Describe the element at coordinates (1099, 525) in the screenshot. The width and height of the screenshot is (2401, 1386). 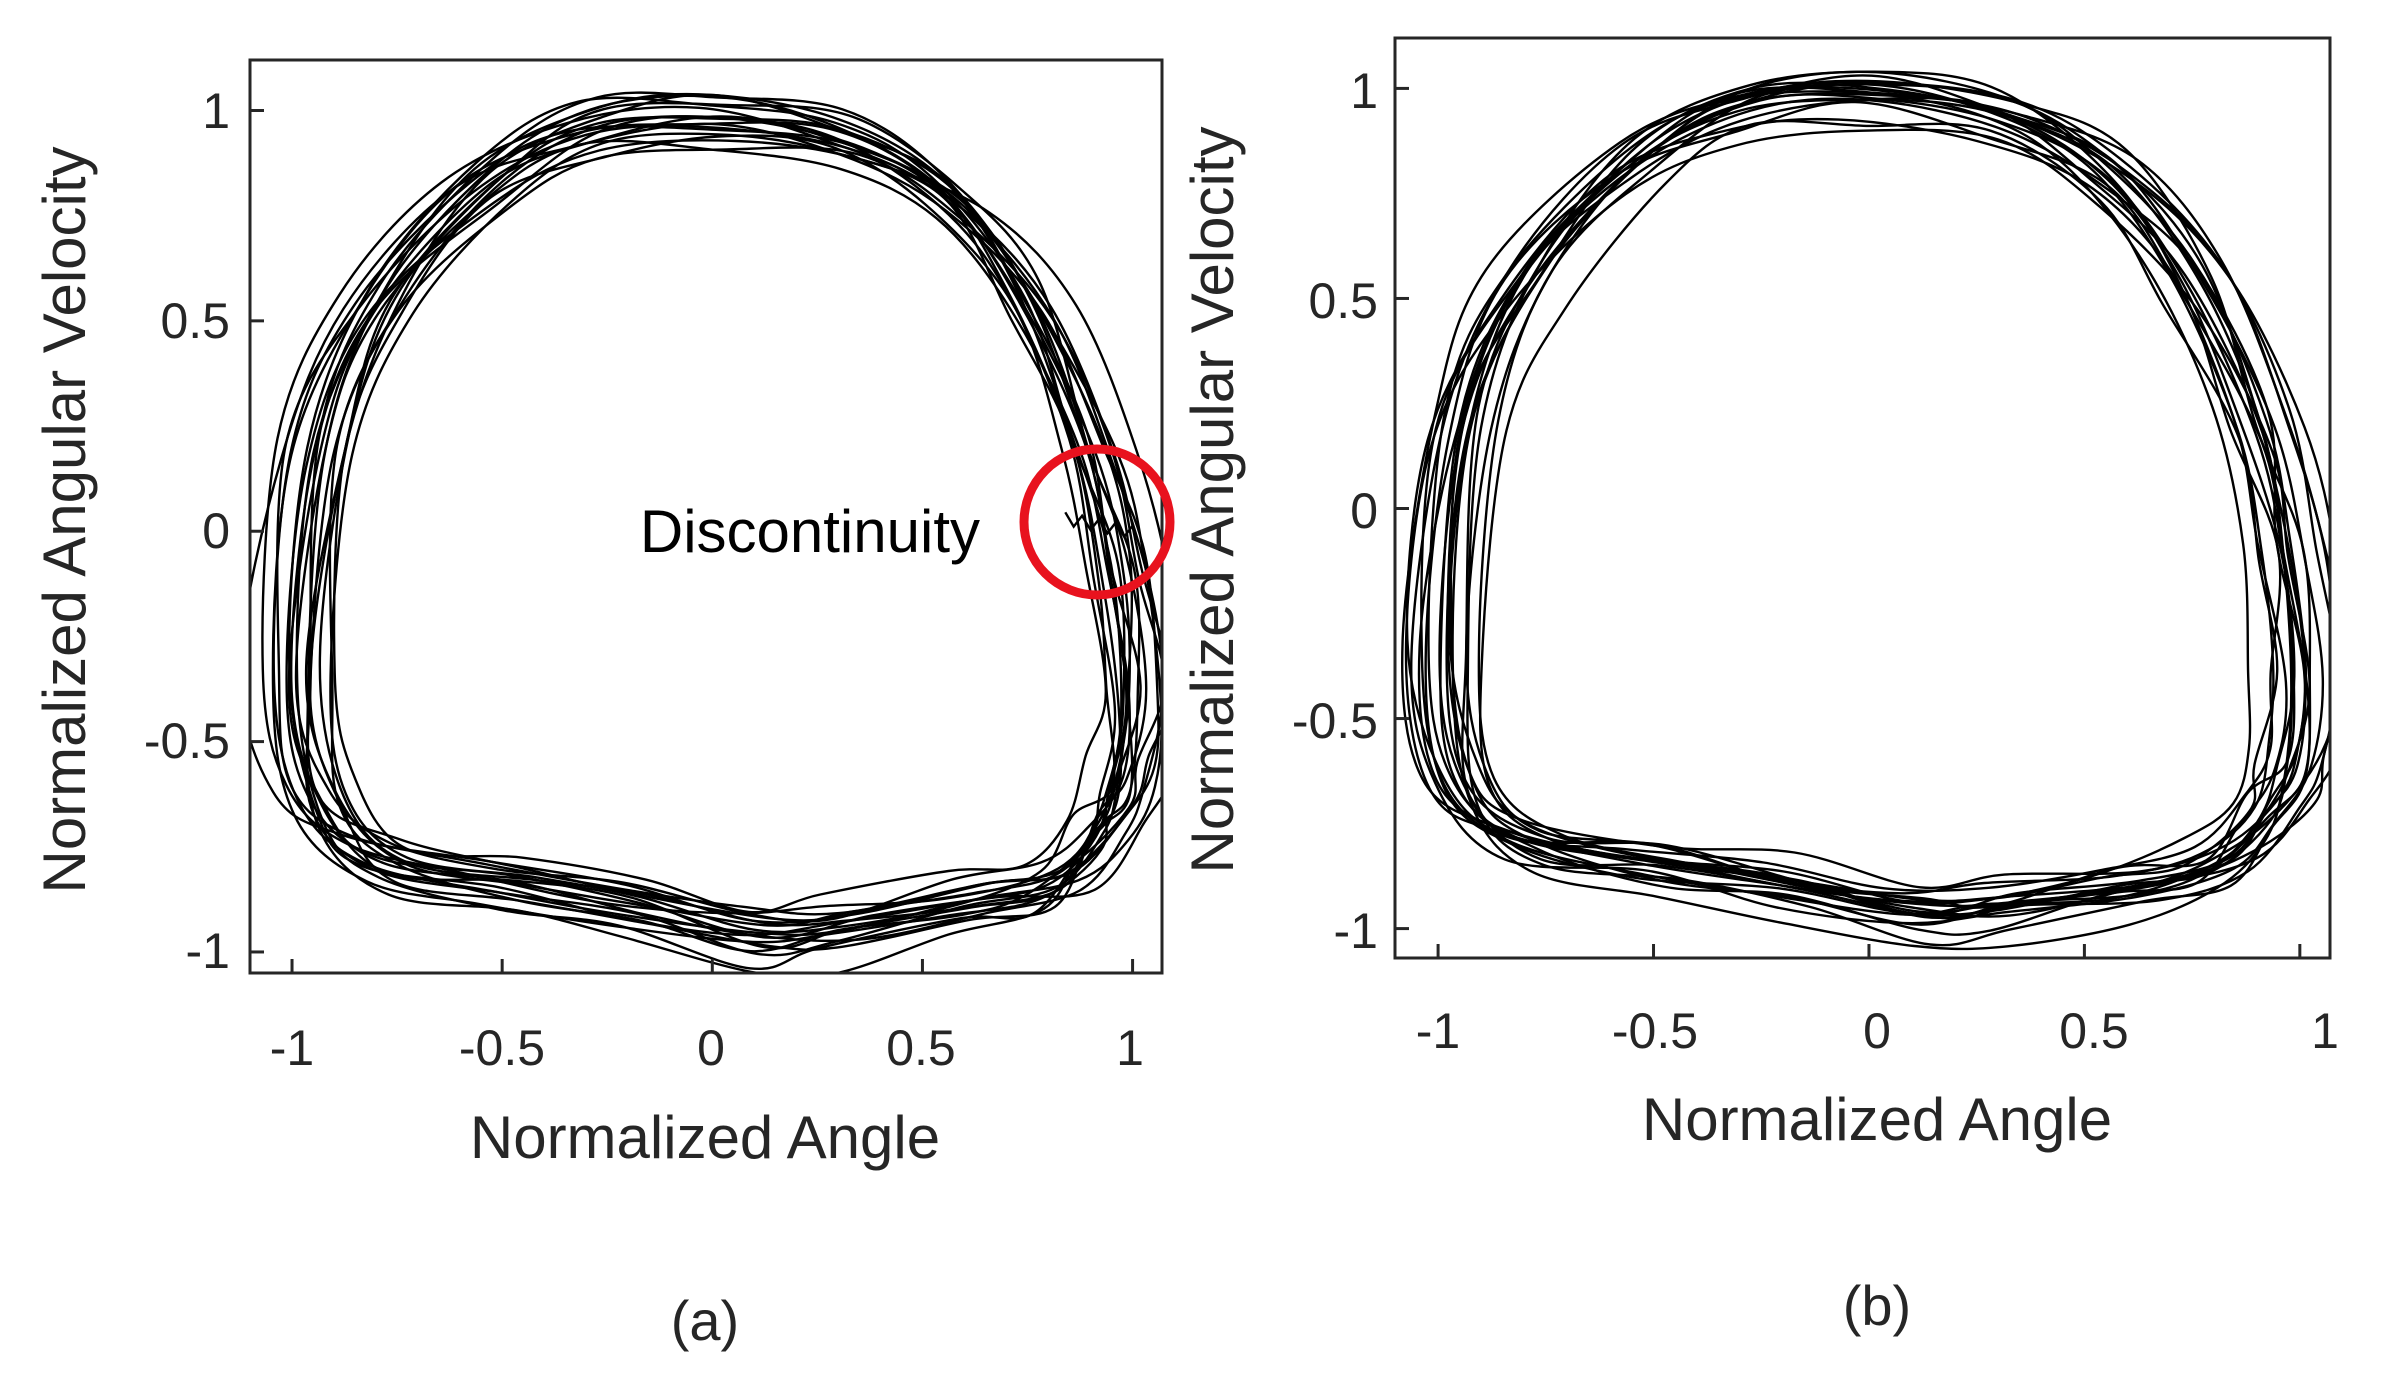
I see `discontinuity-segment` at that location.